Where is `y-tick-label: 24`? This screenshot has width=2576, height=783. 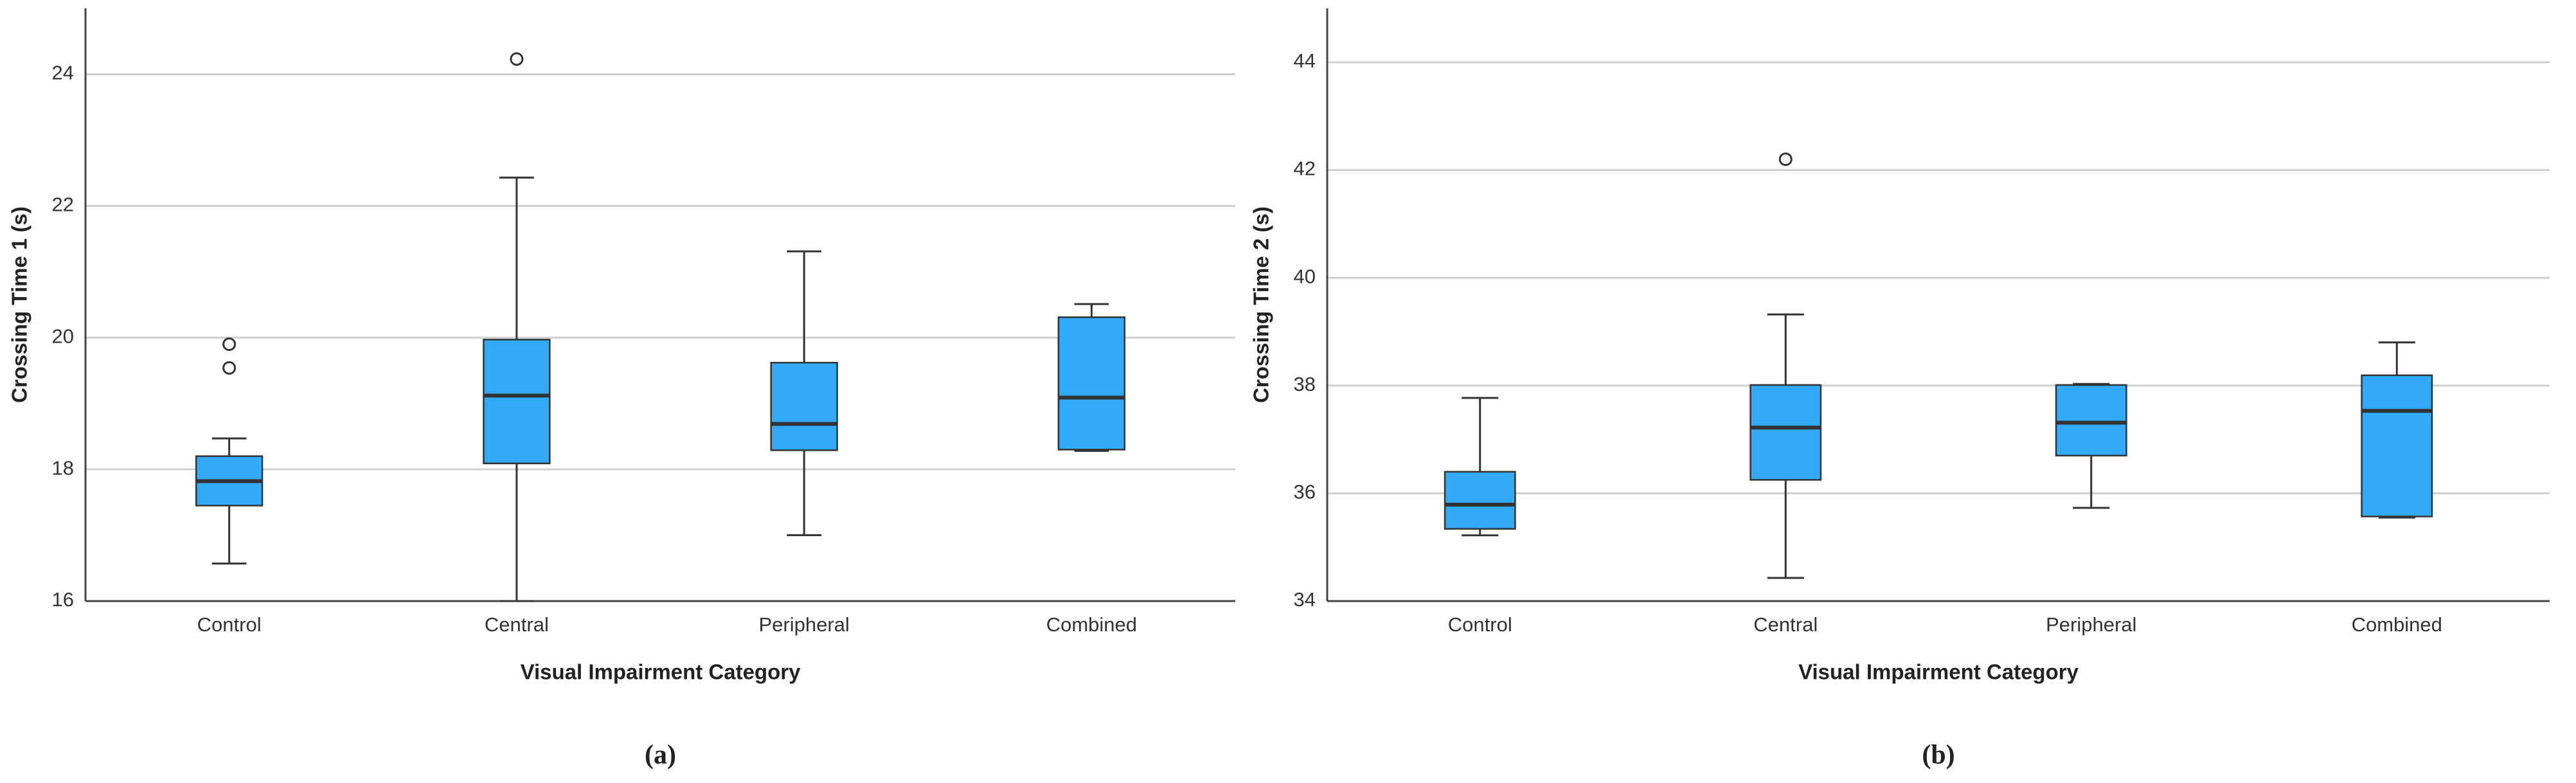 y-tick-label: 24 is located at coordinates (63, 73).